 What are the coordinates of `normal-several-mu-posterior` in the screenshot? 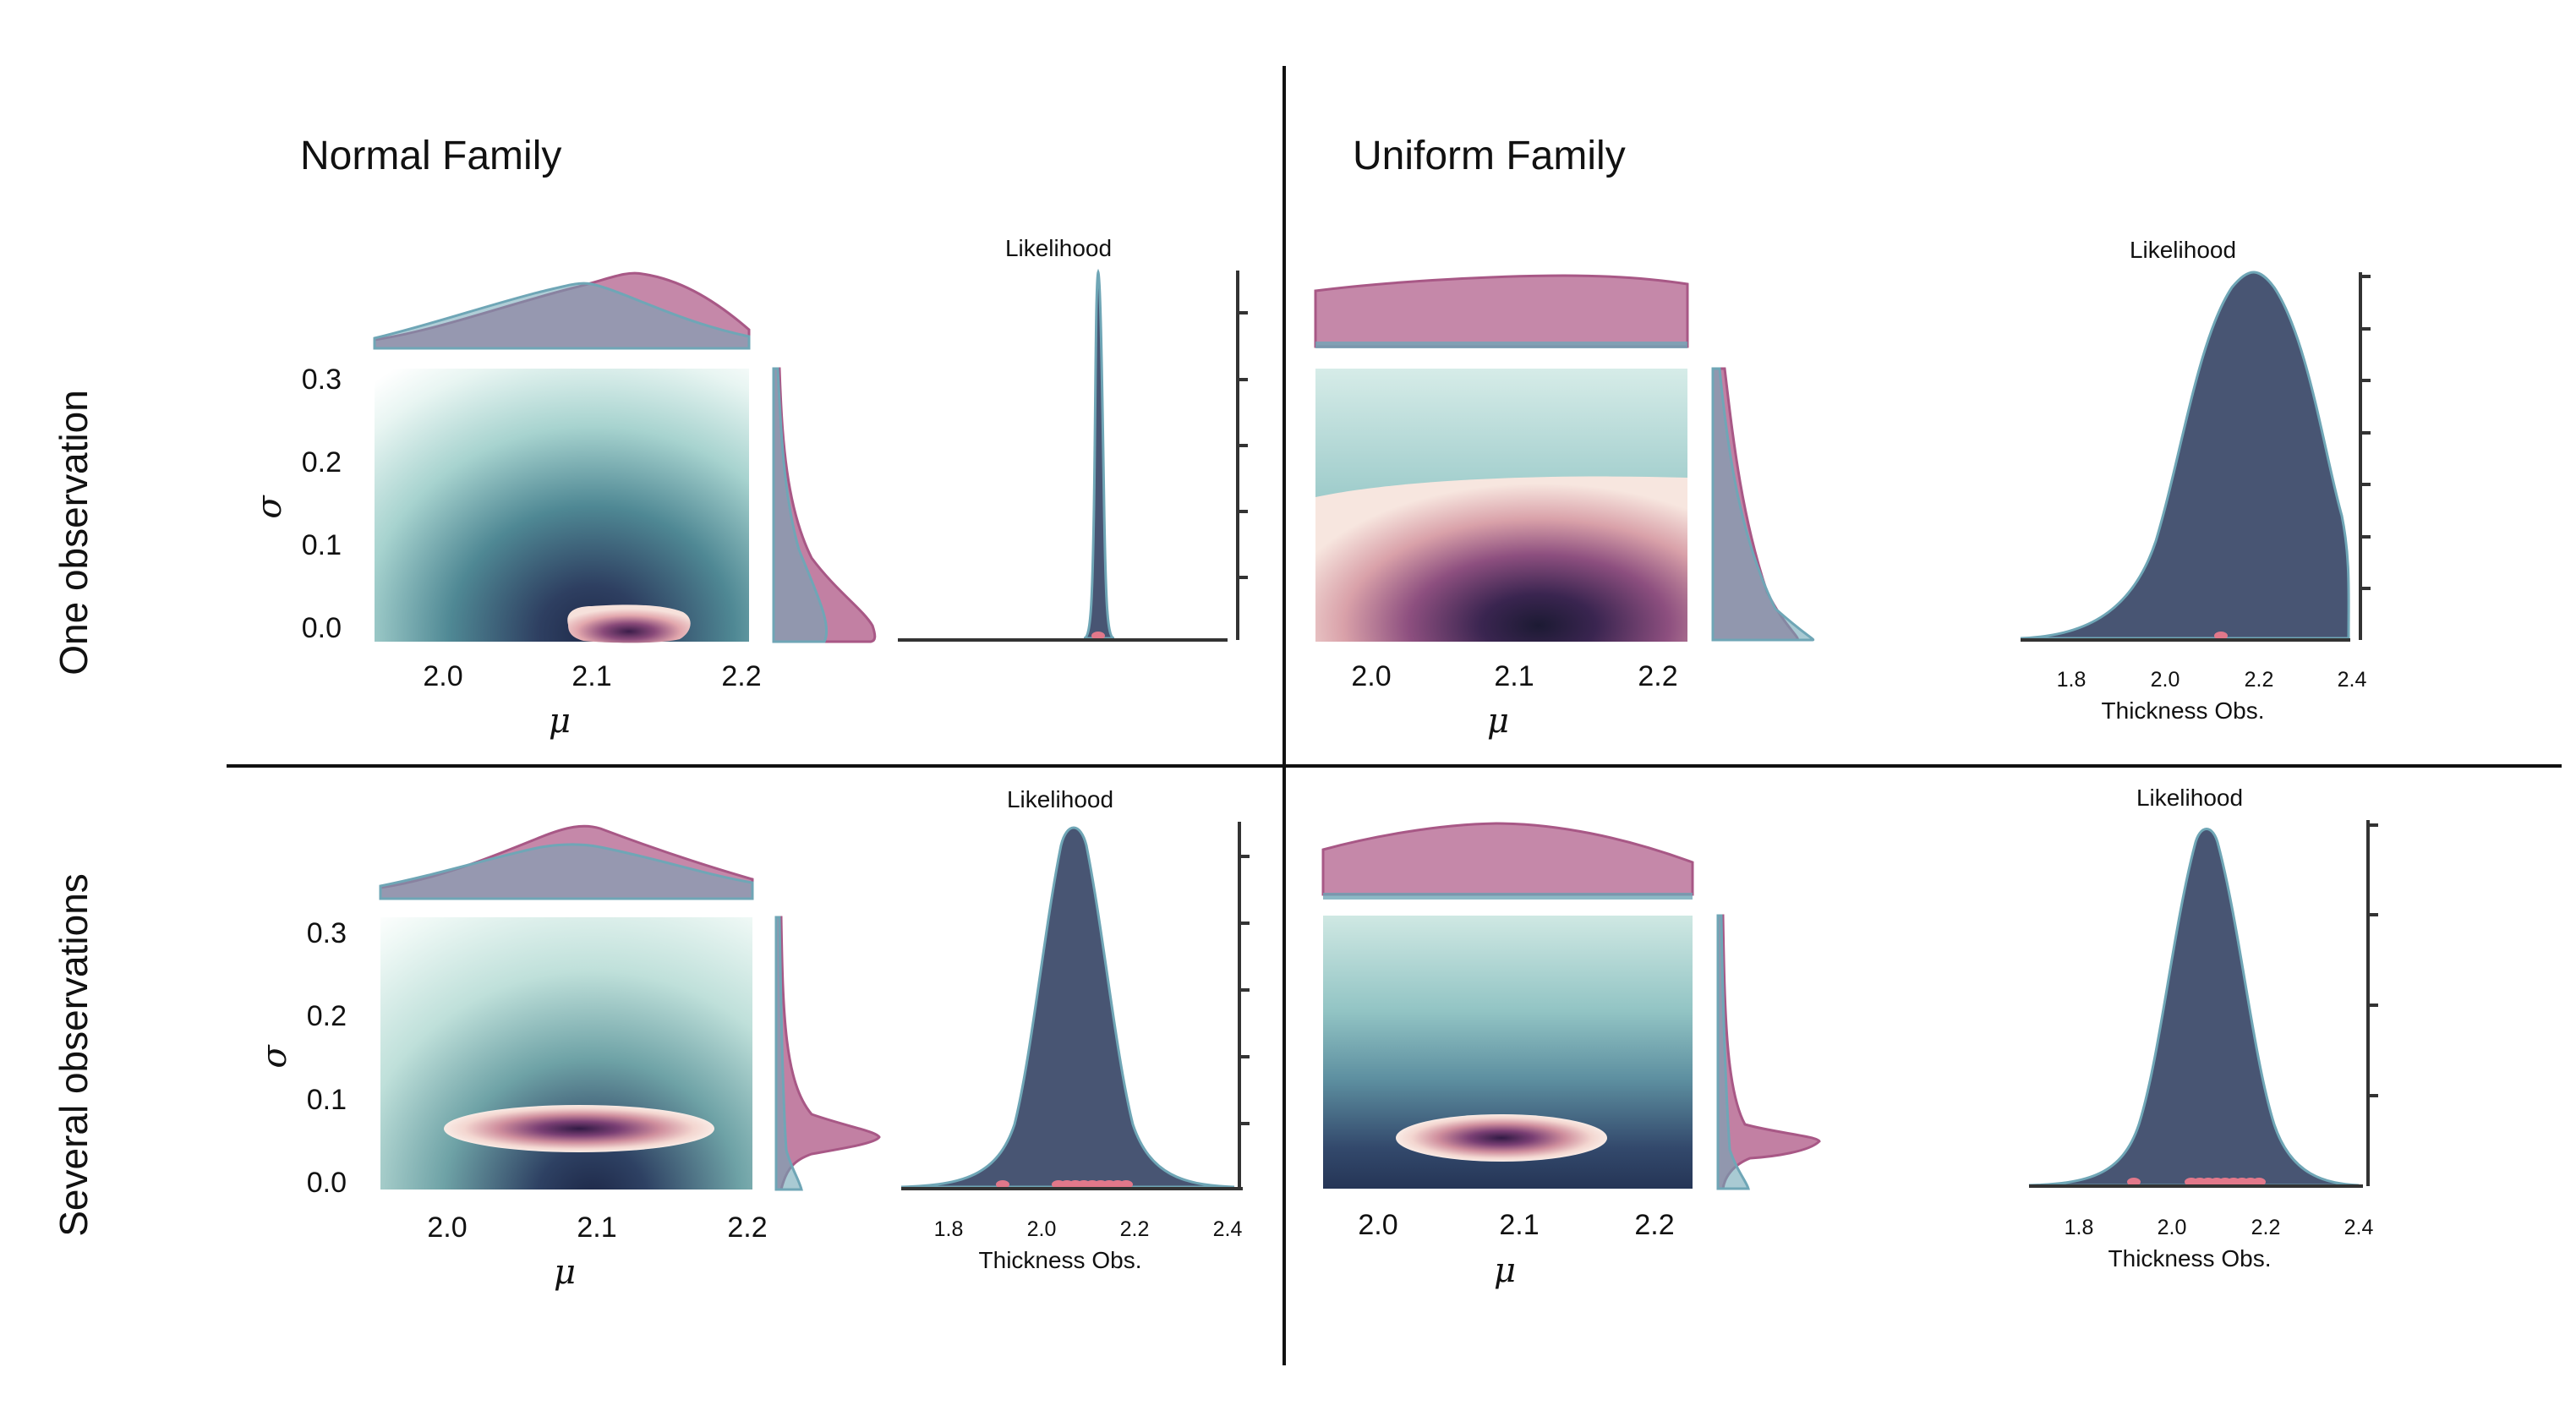 It's located at (566, 871).